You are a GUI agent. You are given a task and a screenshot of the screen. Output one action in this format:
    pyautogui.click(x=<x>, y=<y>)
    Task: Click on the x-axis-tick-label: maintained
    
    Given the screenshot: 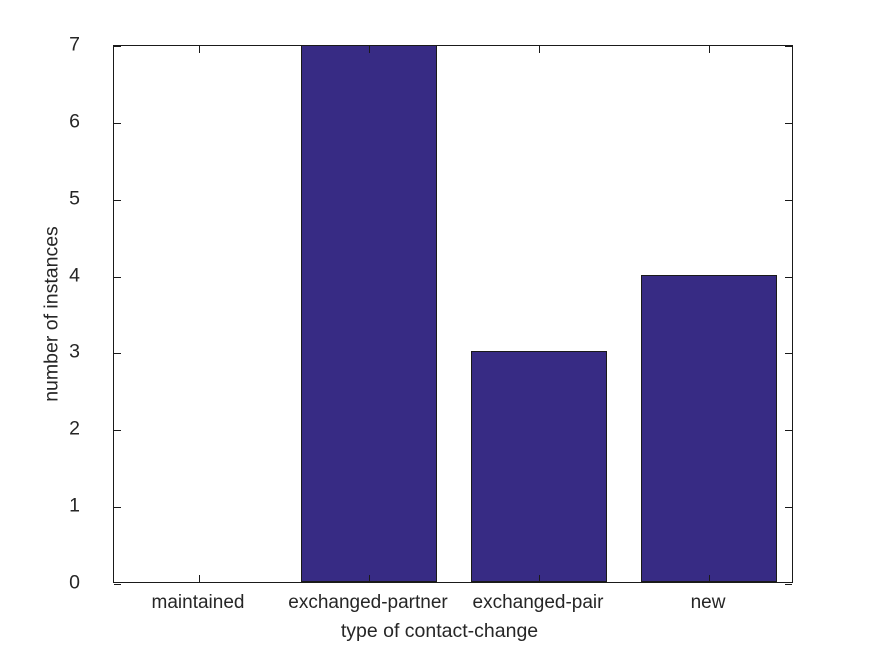 What is the action you would take?
    pyautogui.click(x=198, y=602)
    